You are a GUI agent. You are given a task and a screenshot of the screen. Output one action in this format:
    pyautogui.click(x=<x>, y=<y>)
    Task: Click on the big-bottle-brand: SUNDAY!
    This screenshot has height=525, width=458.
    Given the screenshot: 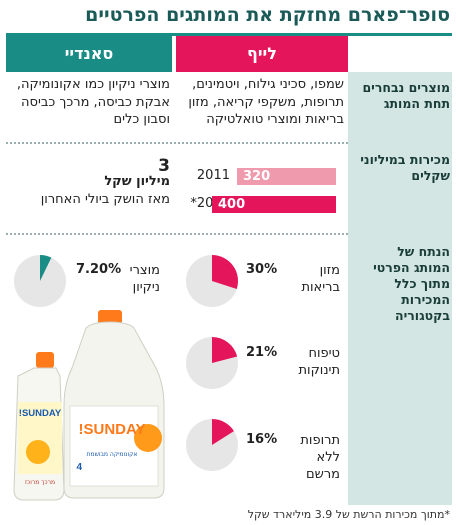 What is the action you would take?
    pyautogui.click(x=112, y=429)
    